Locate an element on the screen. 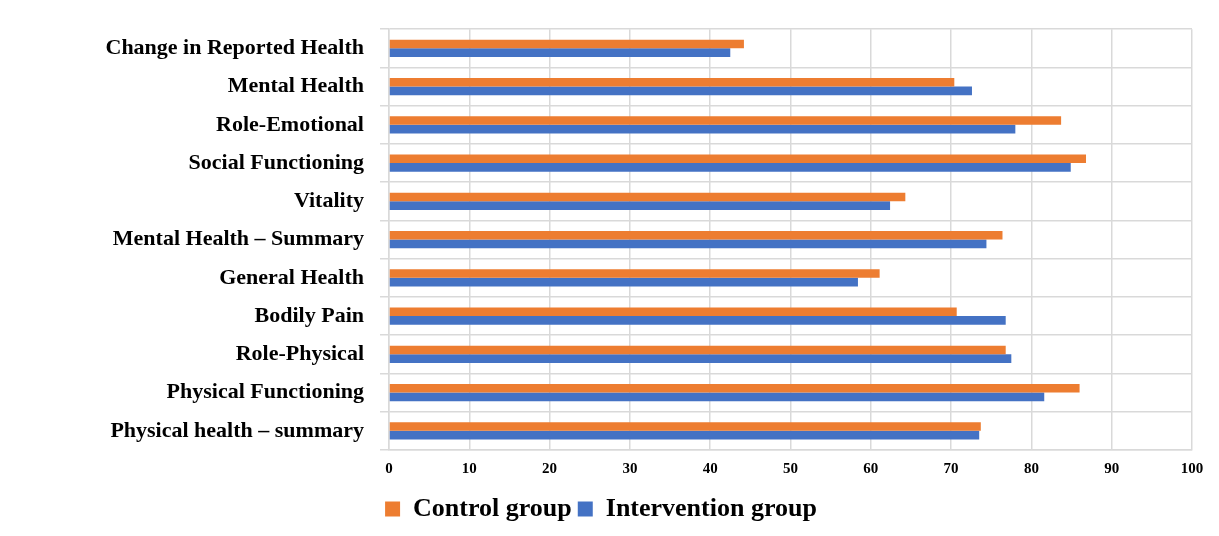 Image resolution: width=1219 pixels, height=536 pixels. y-tick-label: Mental Health – Summary is located at coordinates (238, 238).